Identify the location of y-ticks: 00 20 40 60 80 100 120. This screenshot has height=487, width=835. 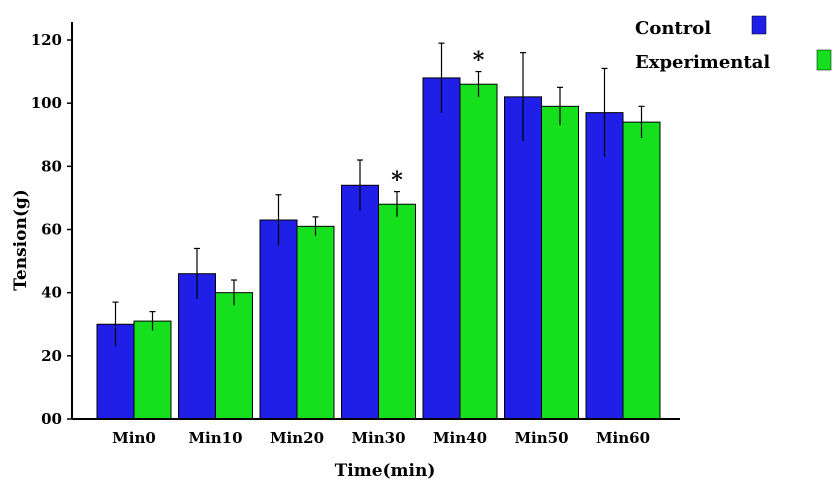
(51, 229).